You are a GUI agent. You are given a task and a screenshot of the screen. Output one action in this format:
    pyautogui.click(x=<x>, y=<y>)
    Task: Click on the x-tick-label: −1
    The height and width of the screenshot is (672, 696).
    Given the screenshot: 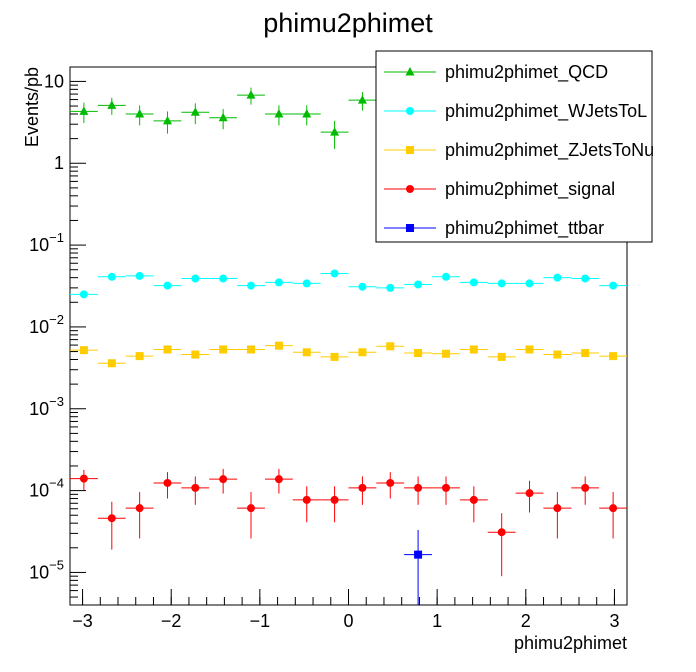 What is the action you would take?
    pyautogui.click(x=260, y=621)
    